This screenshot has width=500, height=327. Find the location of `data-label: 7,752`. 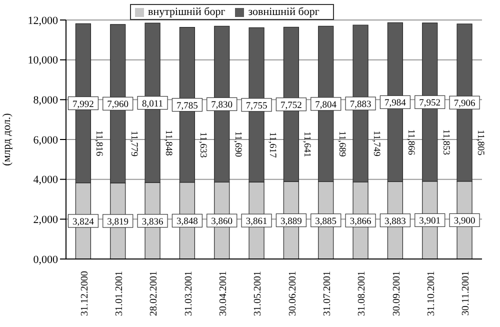

data-label: 7,752 is located at coordinates (291, 105).